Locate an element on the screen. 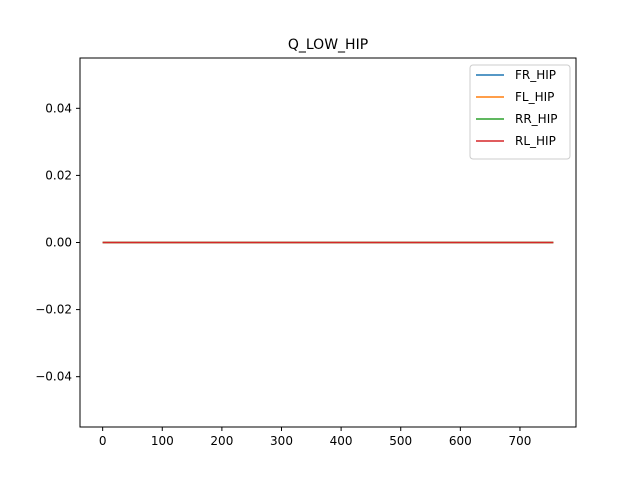 This screenshot has height=480, width=640. legend-label-fr-hip: FR_HIP is located at coordinates (535, 75).